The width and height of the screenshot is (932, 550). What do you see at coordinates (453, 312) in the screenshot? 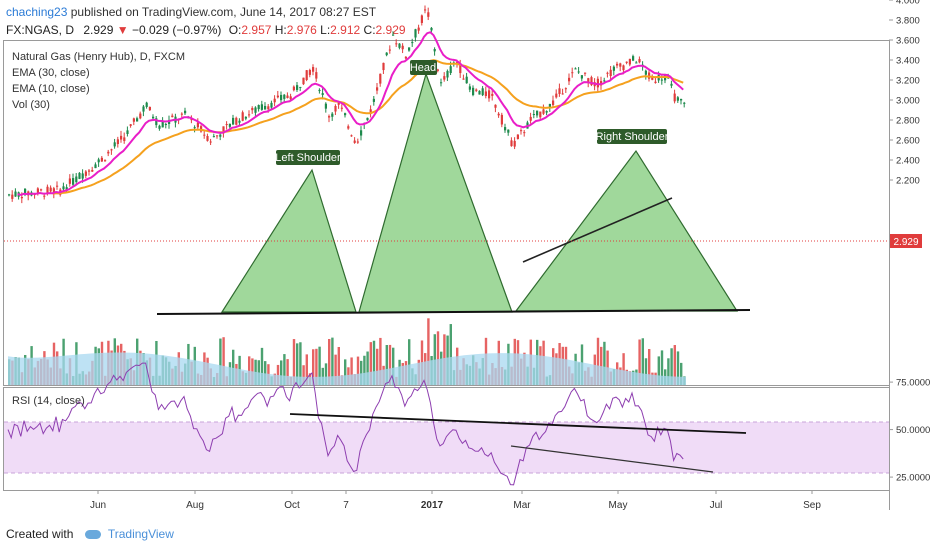
I see `neckline` at bounding box center [453, 312].